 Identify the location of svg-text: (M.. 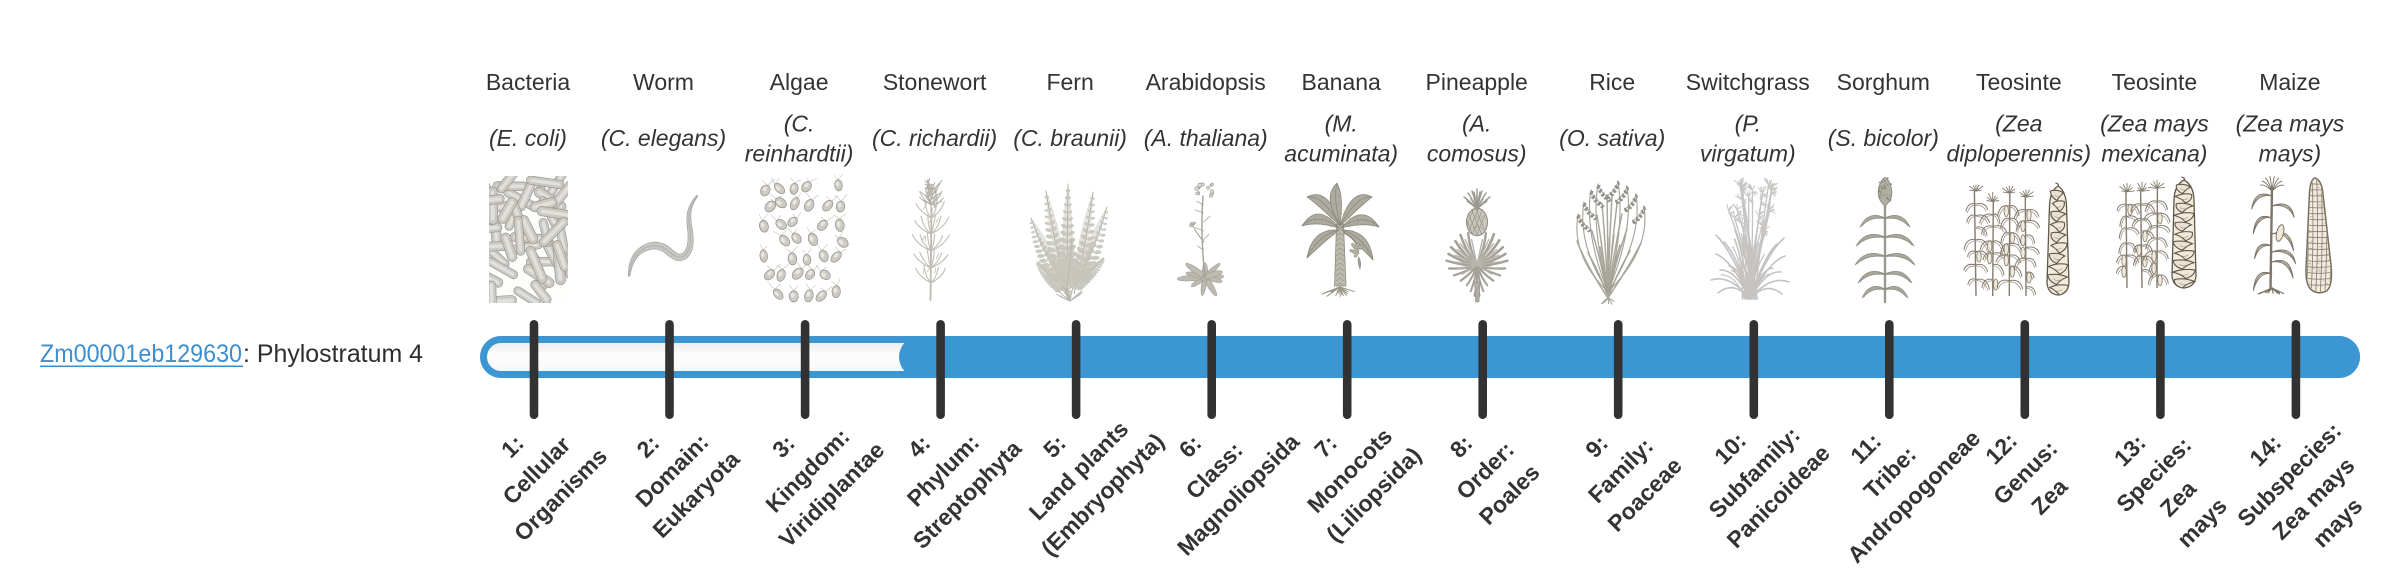
(1341, 124).